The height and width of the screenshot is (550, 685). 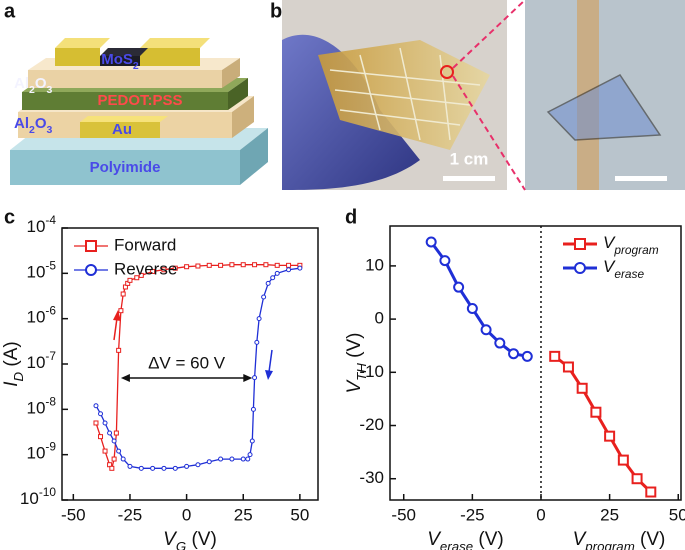 I want to click on au-front, so click(x=120, y=130).